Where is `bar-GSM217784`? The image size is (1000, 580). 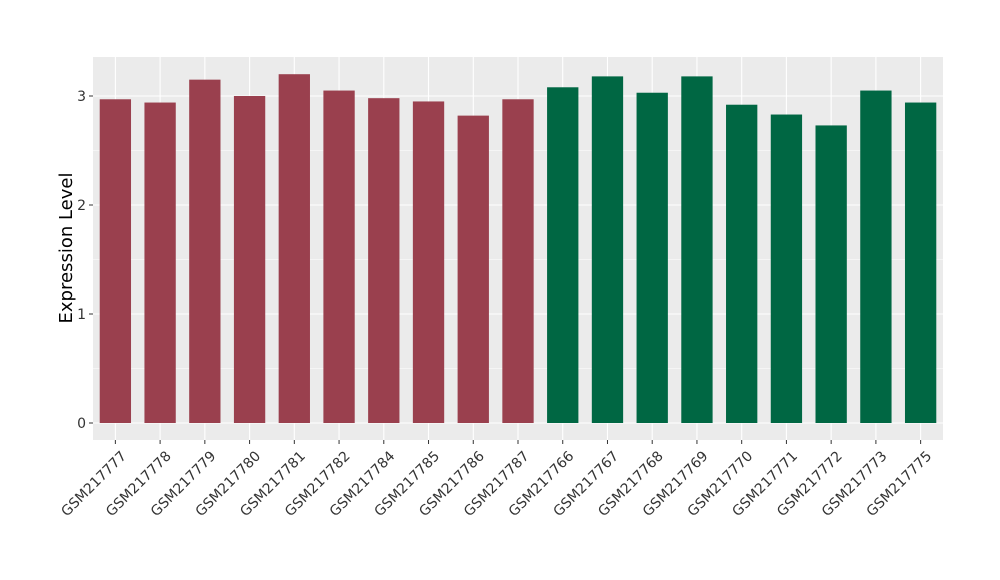
bar-GSM217784 is located at coordinates (384, 261).